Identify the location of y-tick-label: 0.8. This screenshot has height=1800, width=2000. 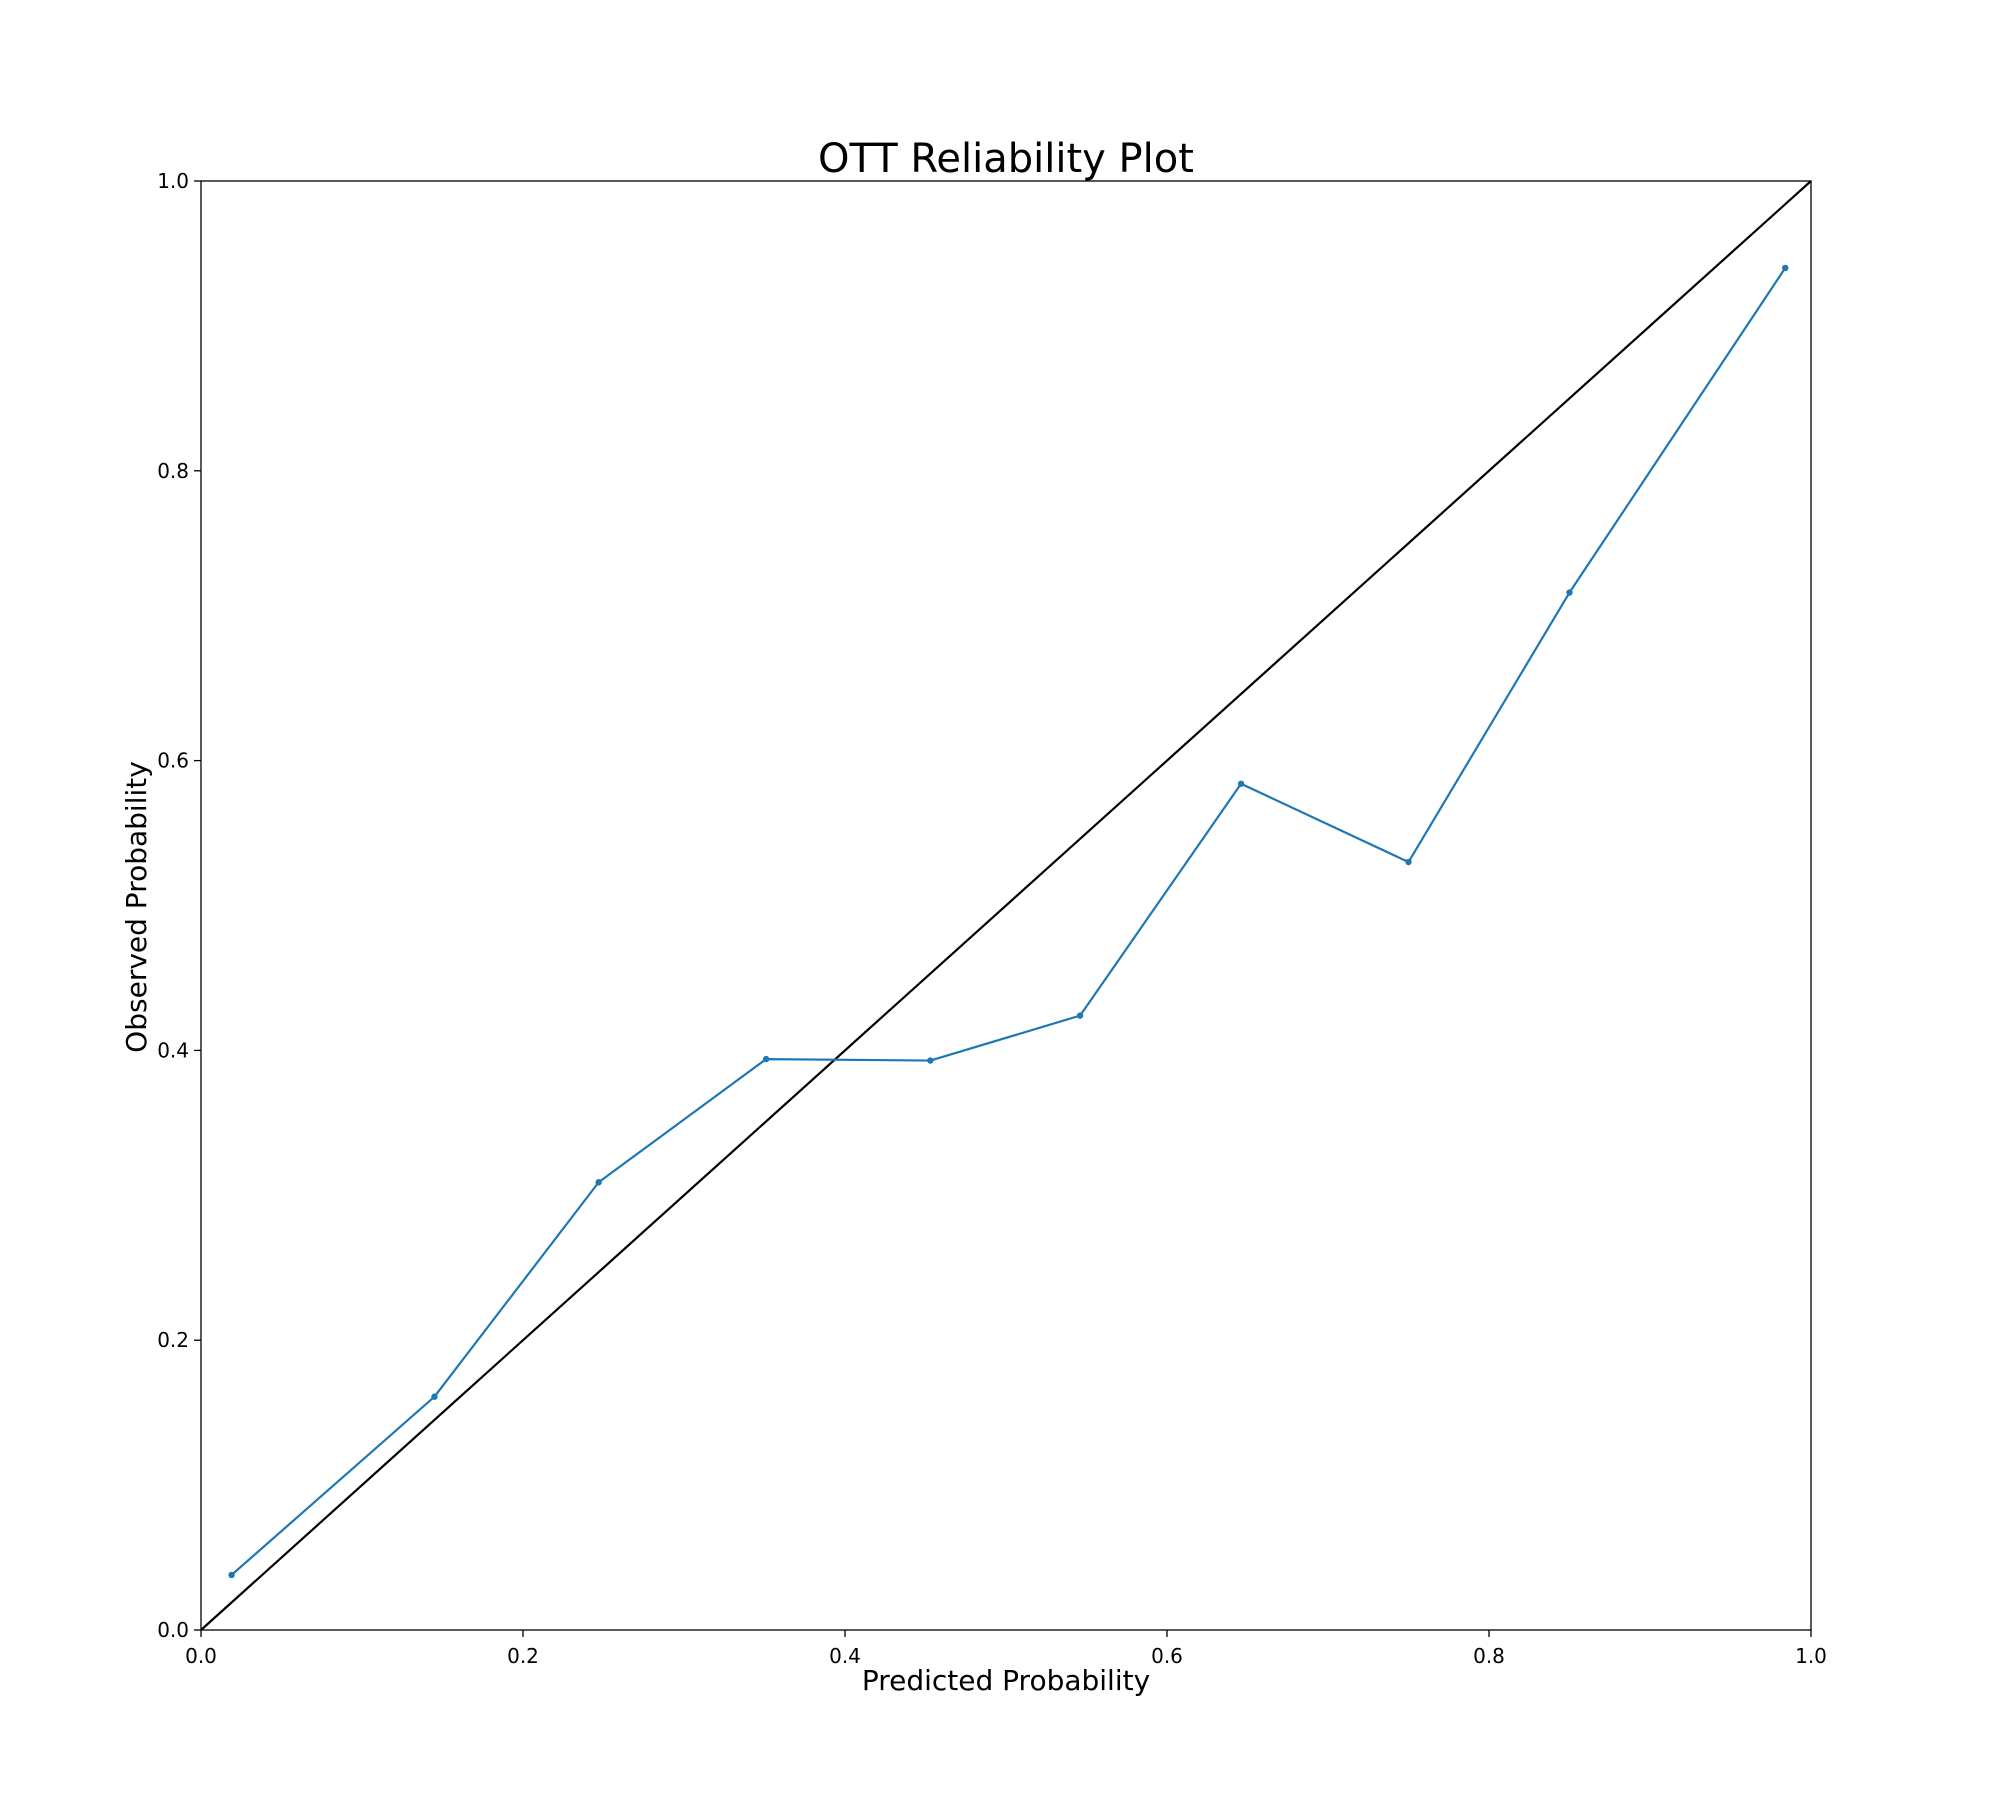
(173, 471).